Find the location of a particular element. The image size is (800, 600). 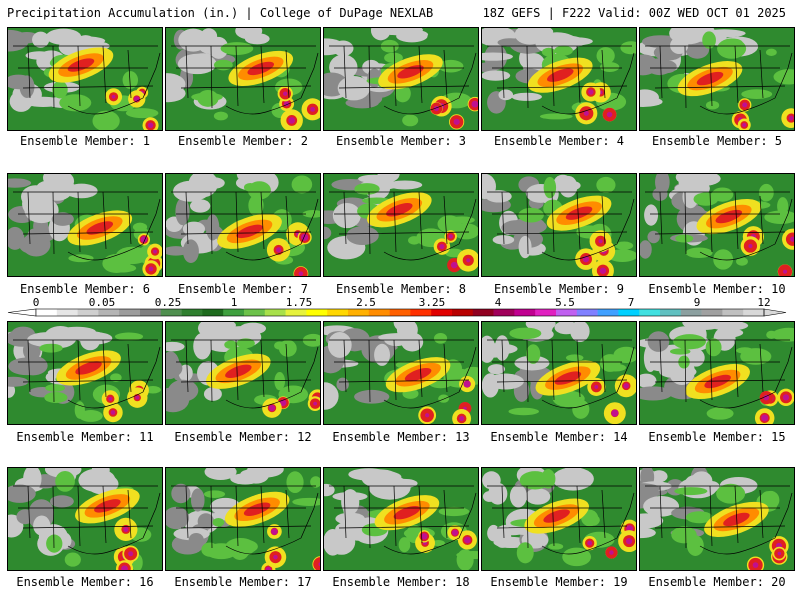

scale-tick-label: 0 is located at coordinates (36, 302).